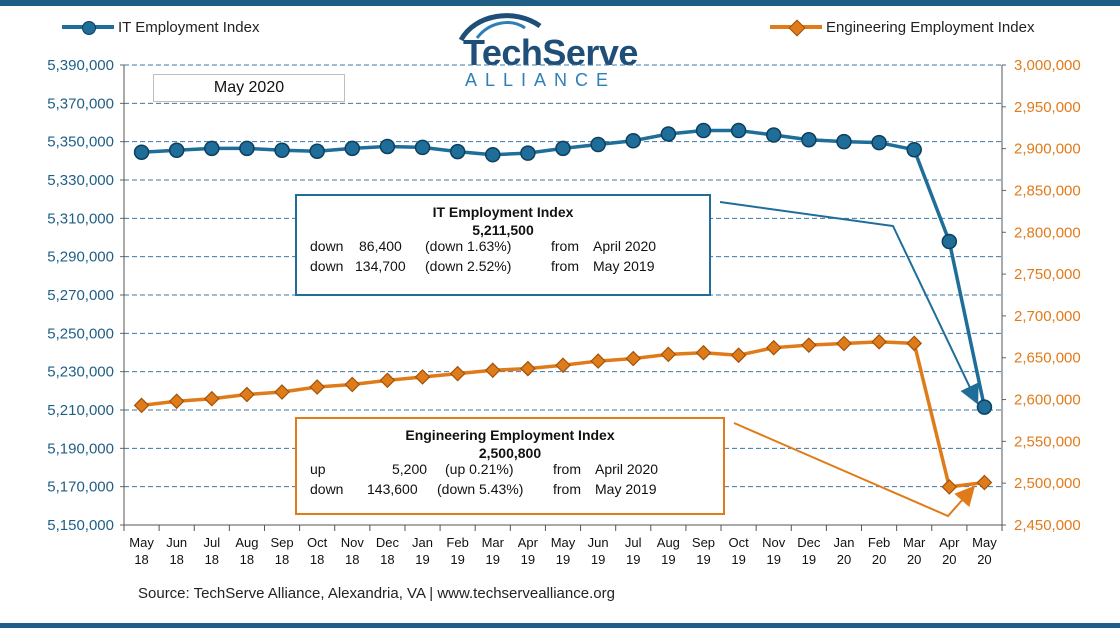  I want to click on eng-row1-dir: up, so click(318, 469).